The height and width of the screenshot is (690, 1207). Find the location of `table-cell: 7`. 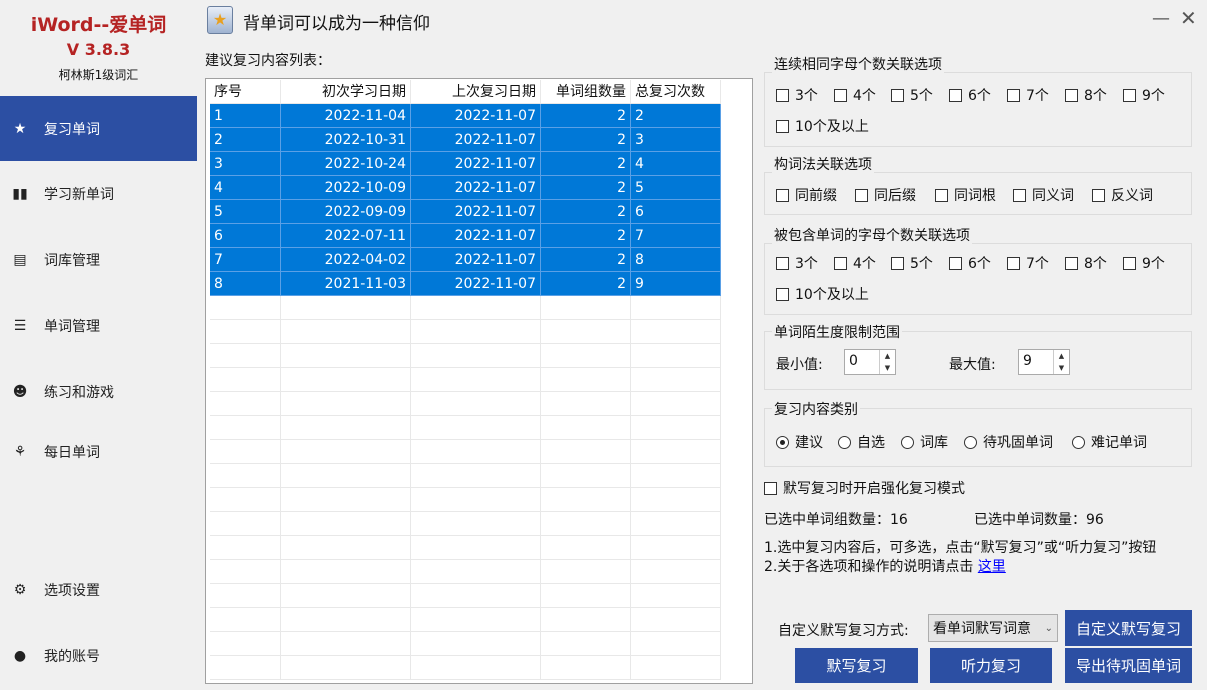

table-cell: 7 is located at coordinates (676, 236).